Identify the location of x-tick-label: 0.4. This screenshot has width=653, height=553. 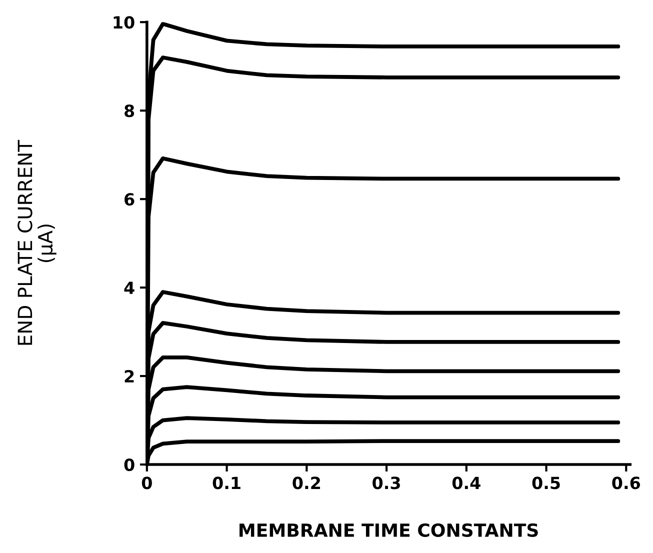
(466, 483).